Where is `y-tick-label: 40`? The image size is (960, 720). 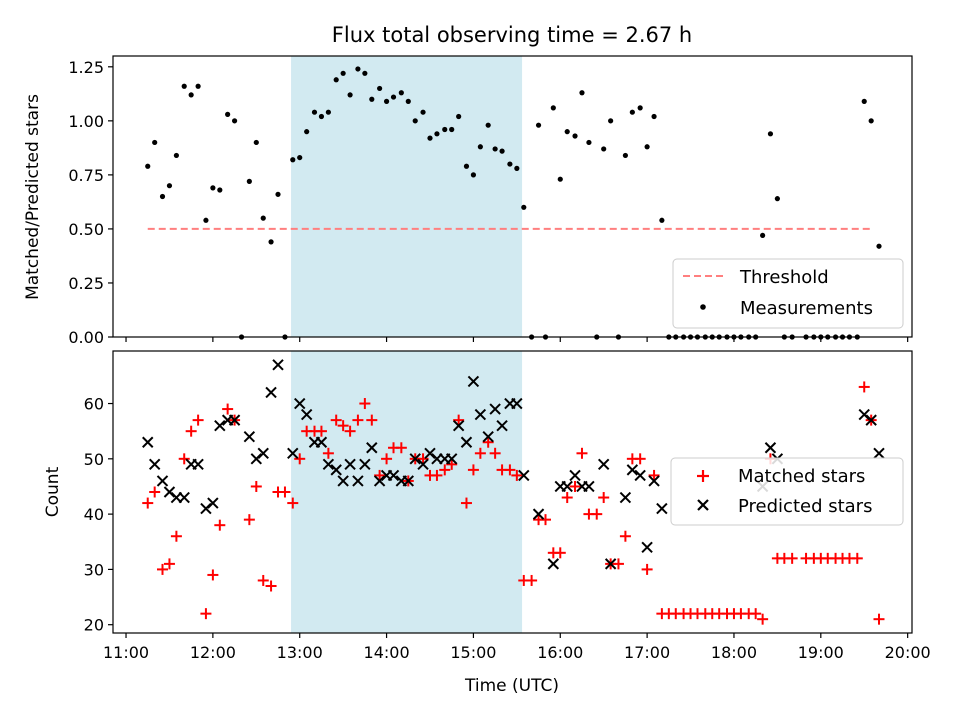 y-tick-label: 40 is located at coordinates (94, 514).